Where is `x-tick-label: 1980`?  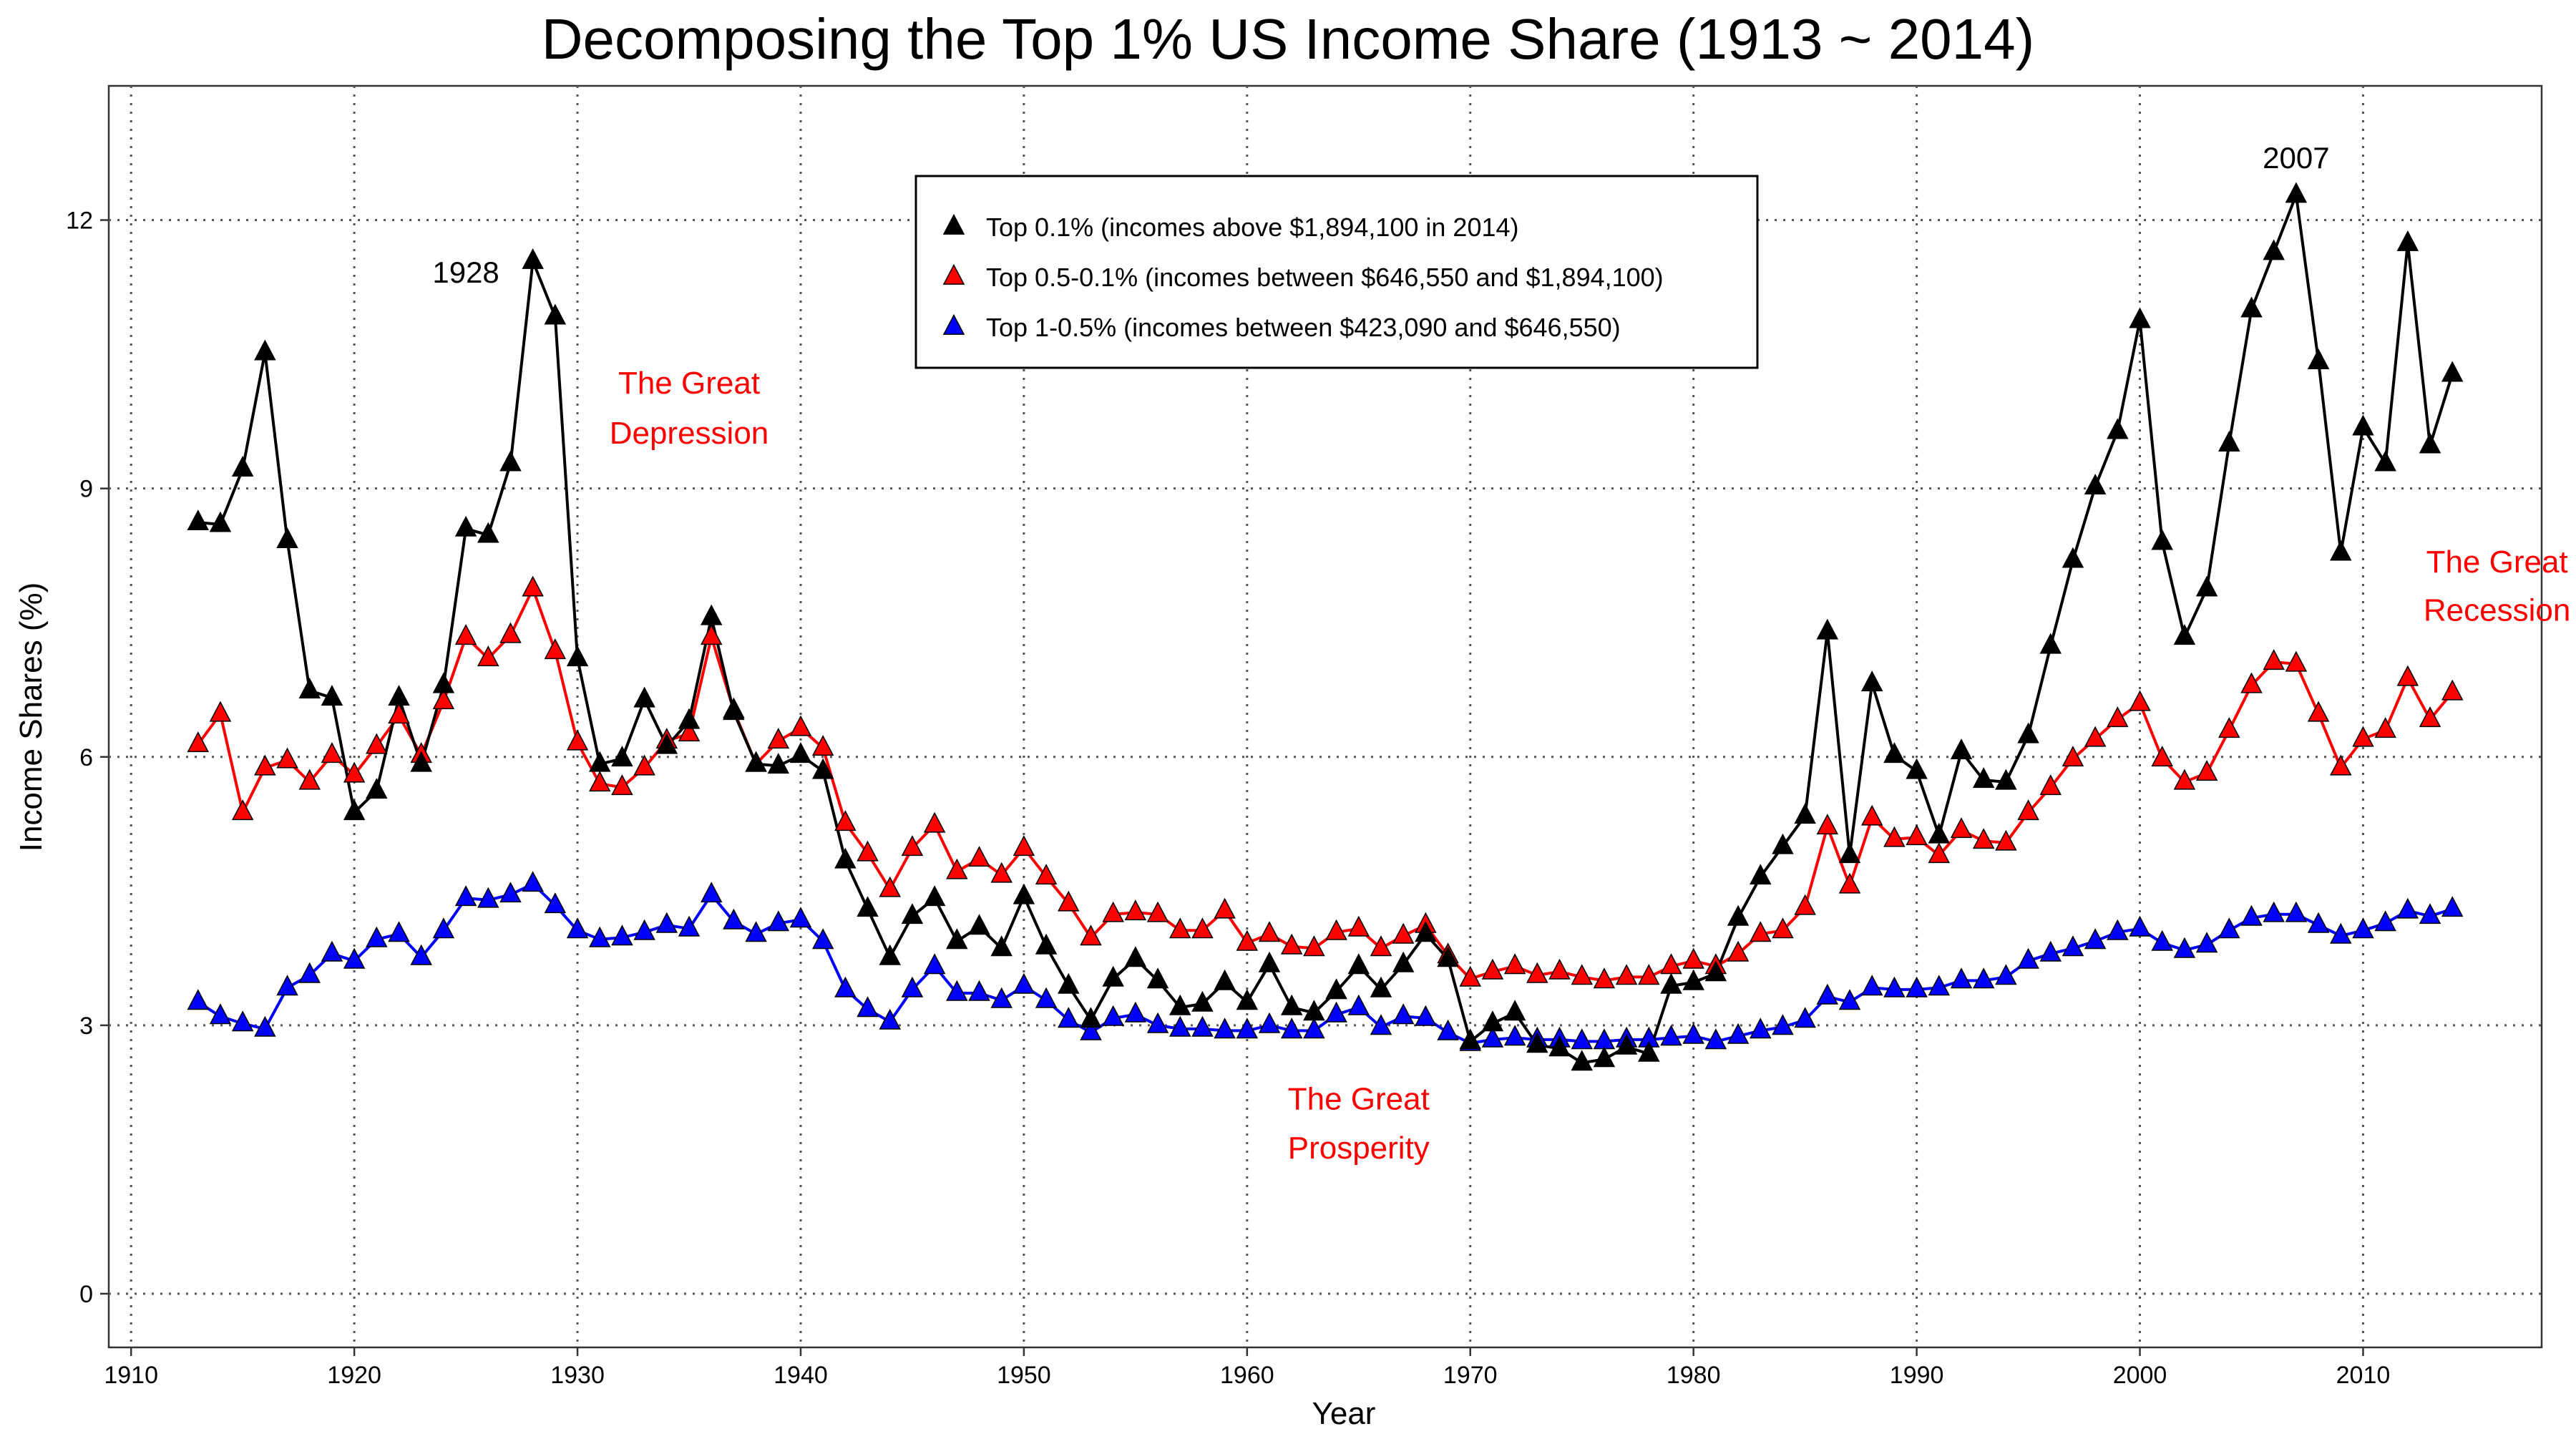
x-tick-label: 1980 is located at coordinates (1694, 1375).